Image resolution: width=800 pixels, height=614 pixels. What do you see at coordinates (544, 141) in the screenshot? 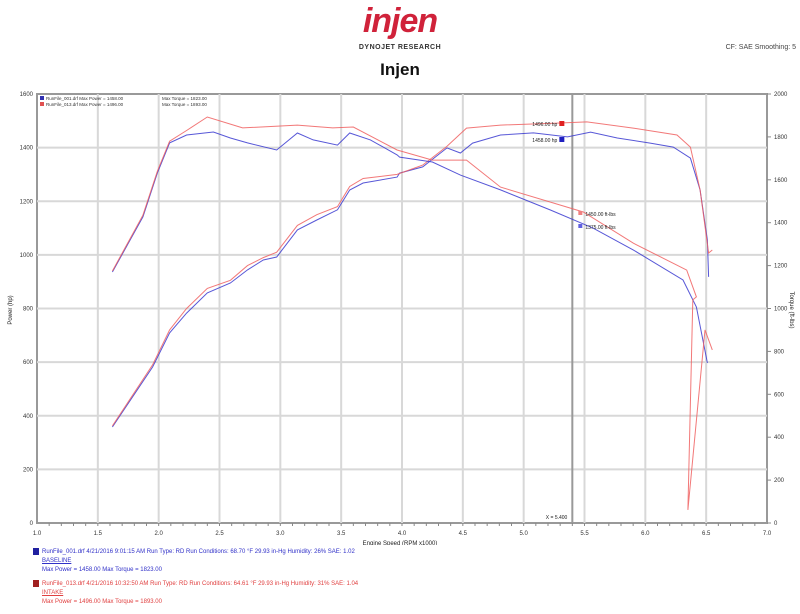
I see `power-run1-value: 1458.00 hp` at bounding box center [544, 141].